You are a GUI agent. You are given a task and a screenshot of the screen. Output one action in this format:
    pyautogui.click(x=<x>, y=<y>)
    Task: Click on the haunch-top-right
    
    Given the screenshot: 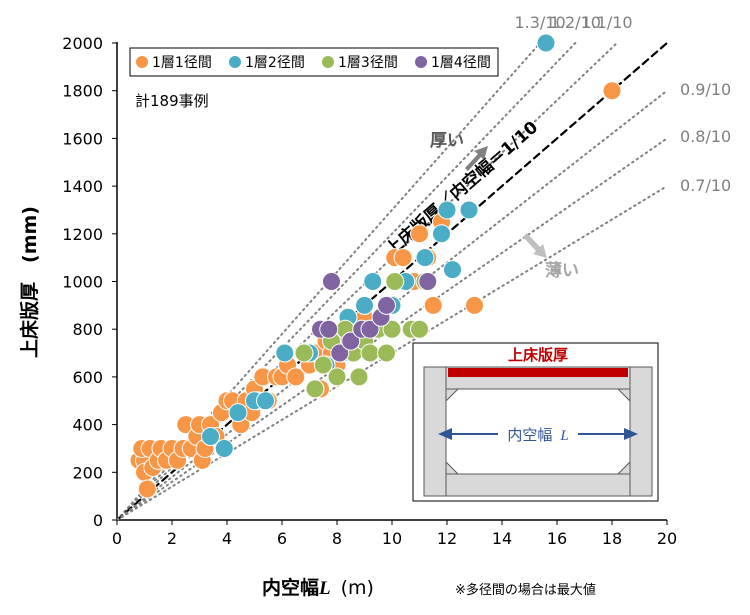 What is the action you would take?
    pyautogui.click(x=623, y=395)
    